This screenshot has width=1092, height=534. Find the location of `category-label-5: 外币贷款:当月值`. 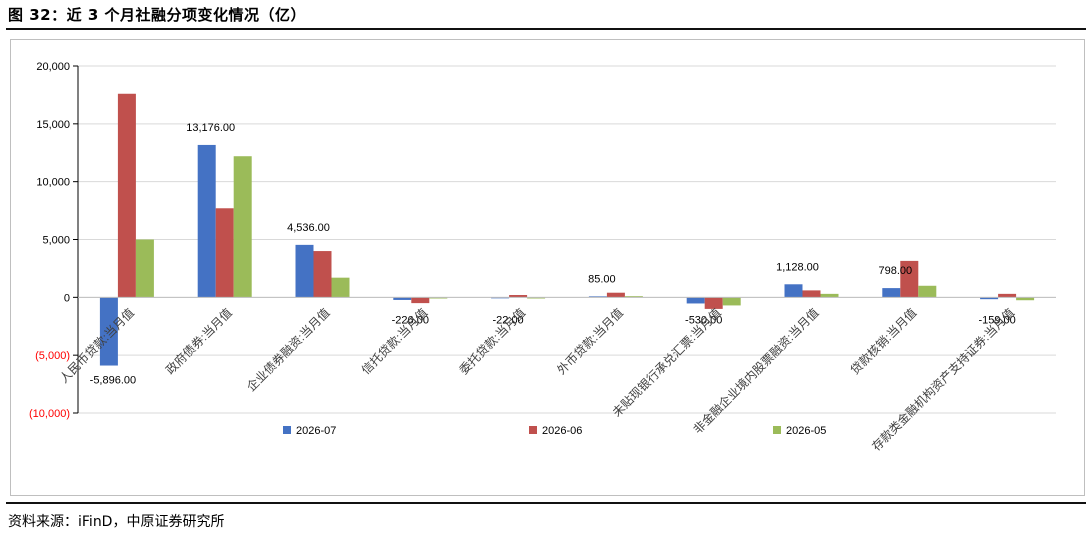

category-label-5: 外币贷款:当月值 is located at coordinates (590, 341).